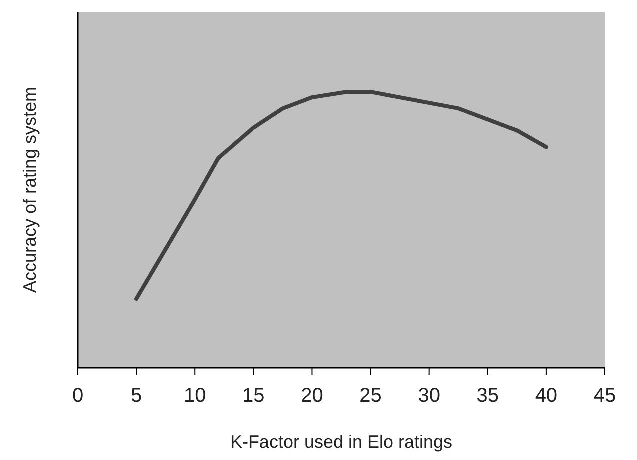 The width and height of the screenshot is (637, 460). I want to click on x-tick-label: 0, so click(78, 396).